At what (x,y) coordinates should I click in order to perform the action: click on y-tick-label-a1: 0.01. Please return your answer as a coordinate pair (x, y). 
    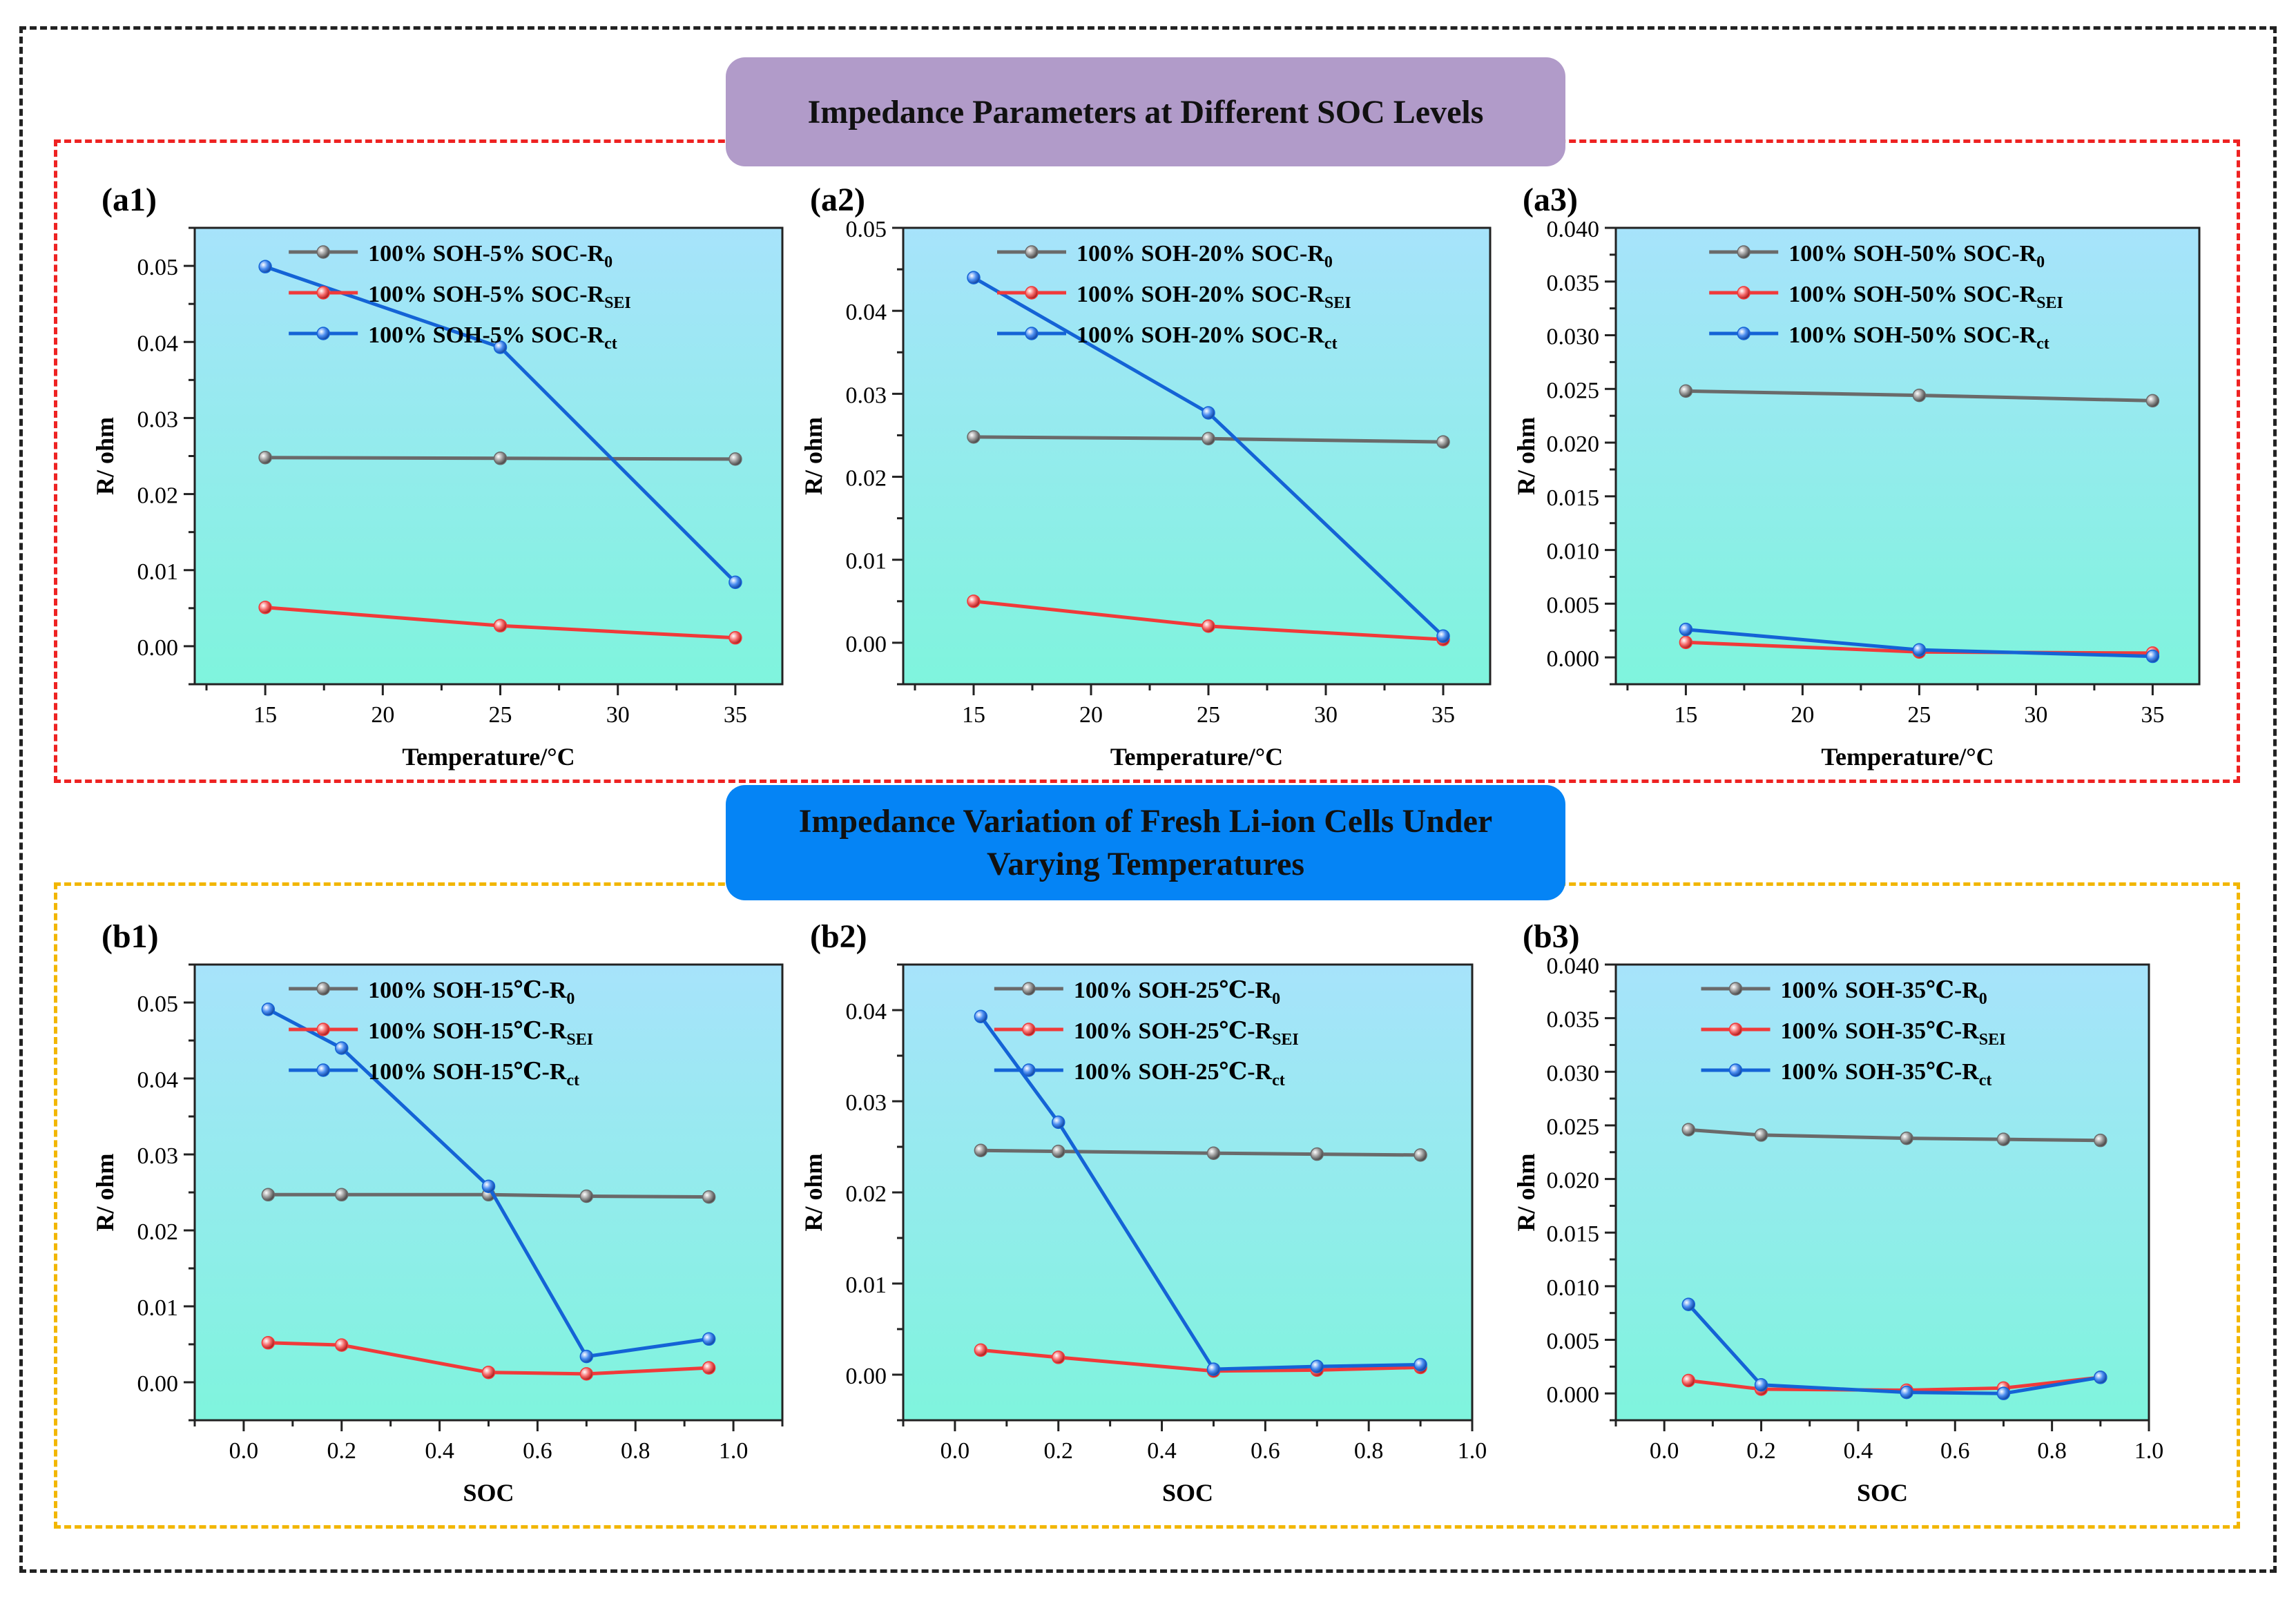
    Looking at the image, I should click on (158, 572).